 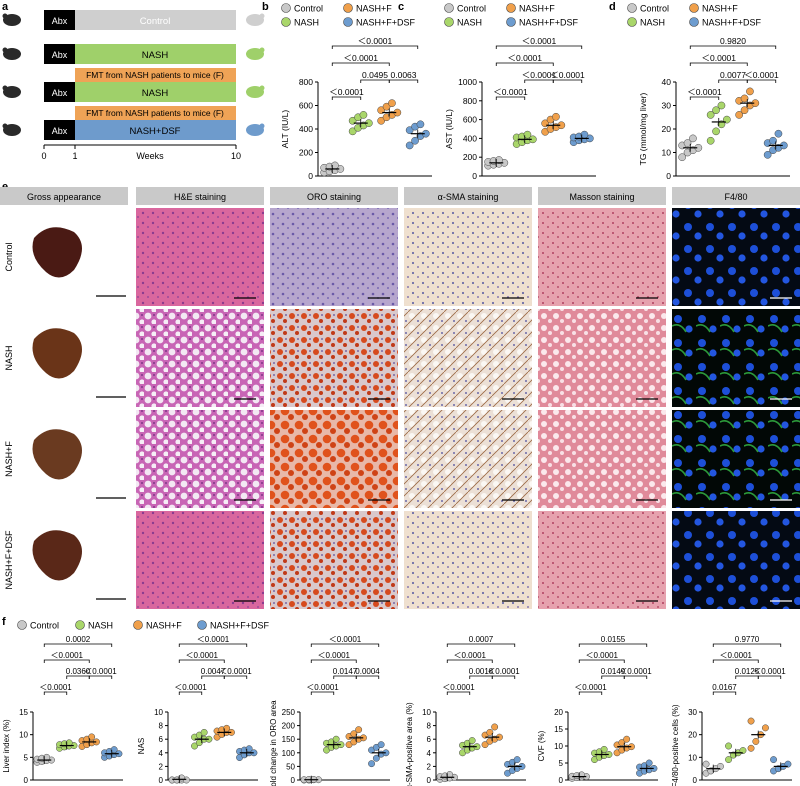 What do you see at coordinates (449, 8) in the screenshot?
I see `legend-marker-control` at bounding box center [449, 8].